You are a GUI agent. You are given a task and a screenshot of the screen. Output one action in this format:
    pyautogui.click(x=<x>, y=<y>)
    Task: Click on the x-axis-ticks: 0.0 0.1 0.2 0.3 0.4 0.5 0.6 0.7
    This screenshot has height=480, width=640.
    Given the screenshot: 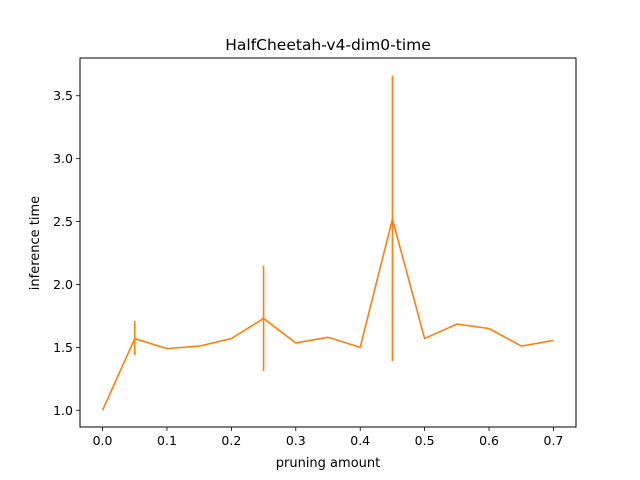 What is the action you would take?
    pyautogui.click(x=328, y=437)
    